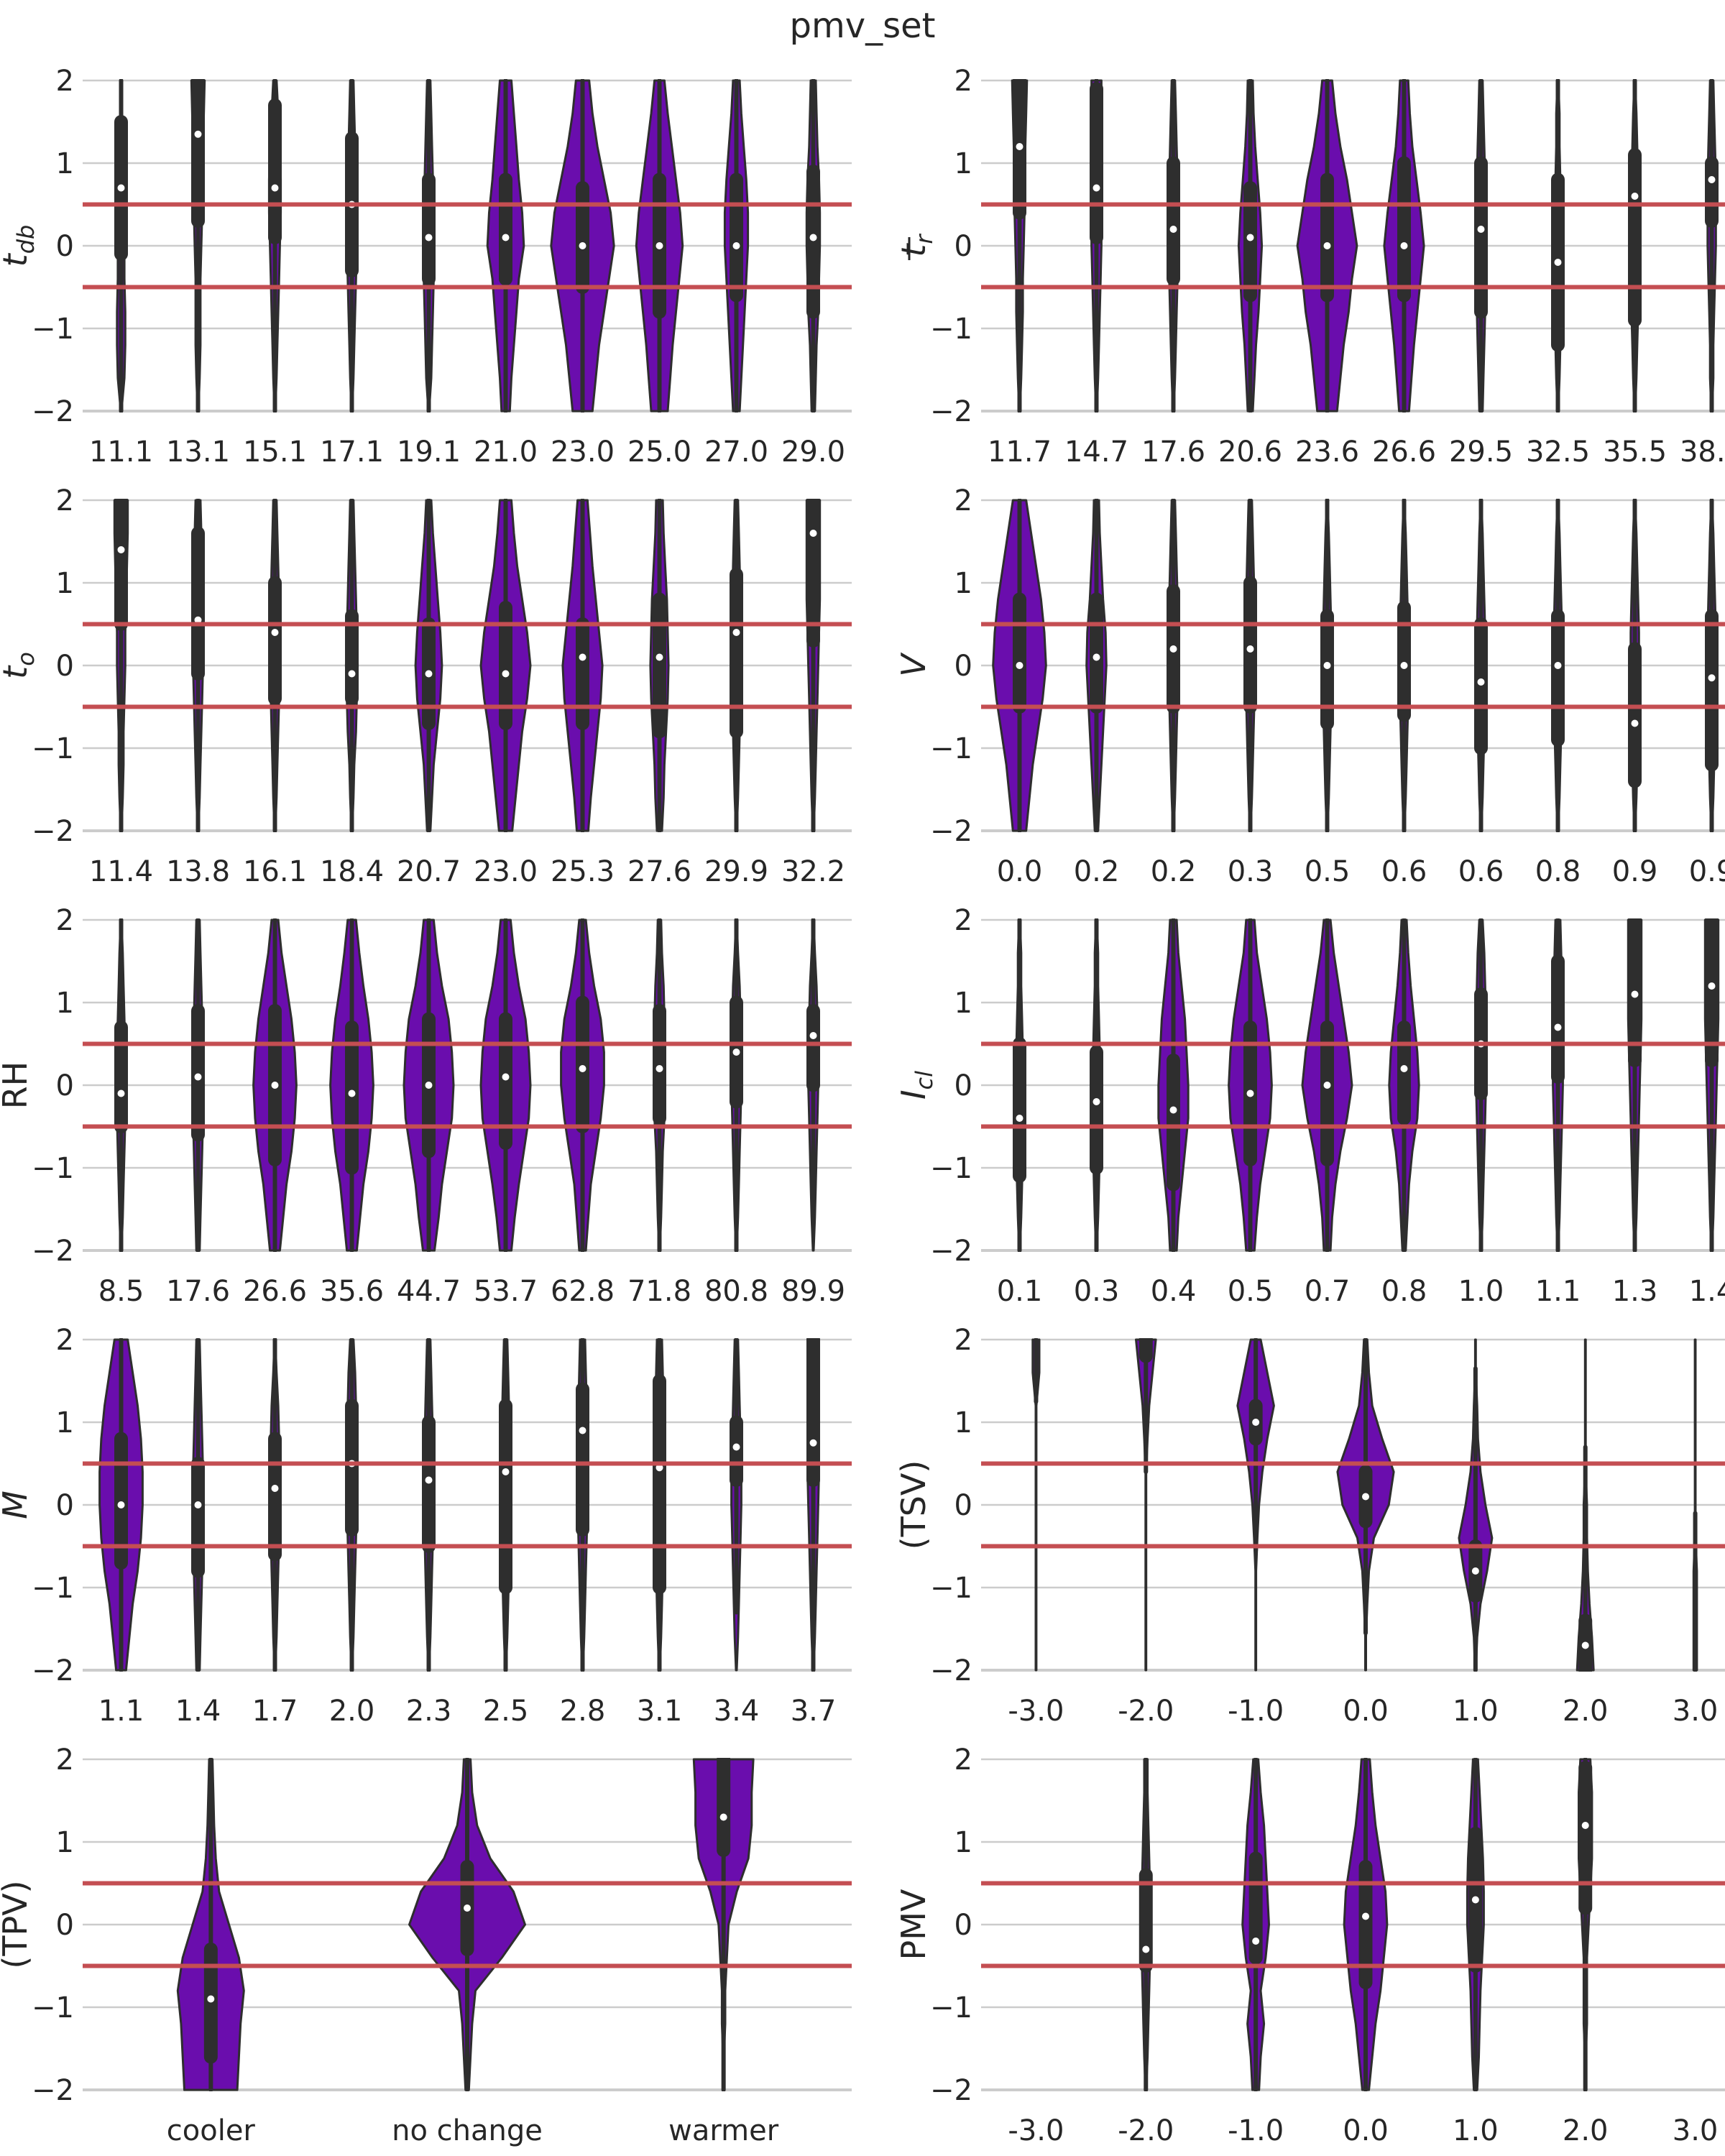 This screenshot has height=2156, width=1725. I want to click on y-axis-label: V, so click(913, 664).